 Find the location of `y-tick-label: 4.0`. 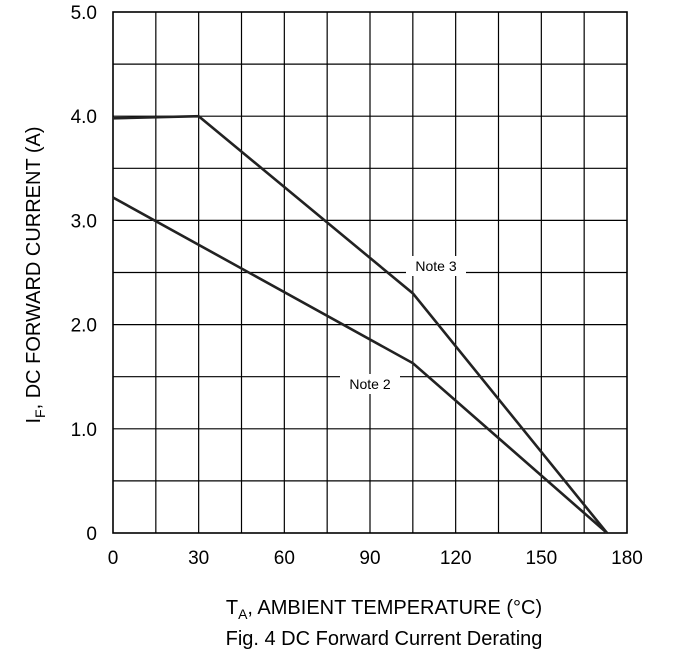

y-tick-label: 4.0 is located at coordinates (84, 117).